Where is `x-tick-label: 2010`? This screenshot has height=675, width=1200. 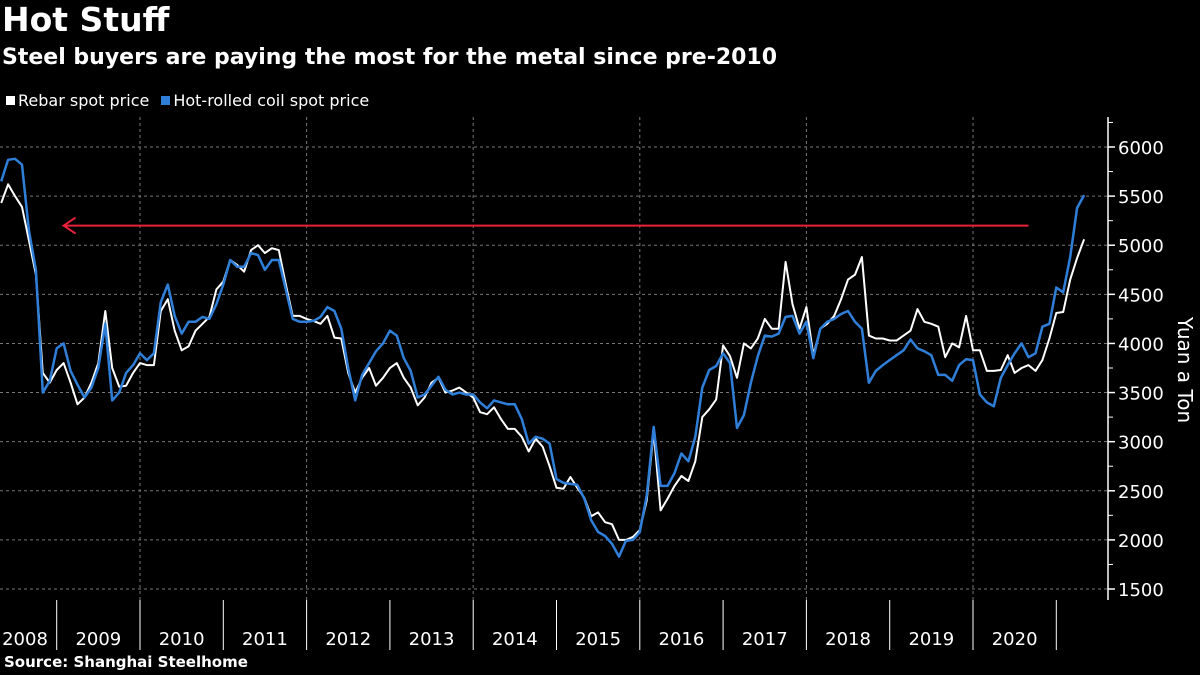
x-tick-label: 2010 is located at coordinates (182, 639).